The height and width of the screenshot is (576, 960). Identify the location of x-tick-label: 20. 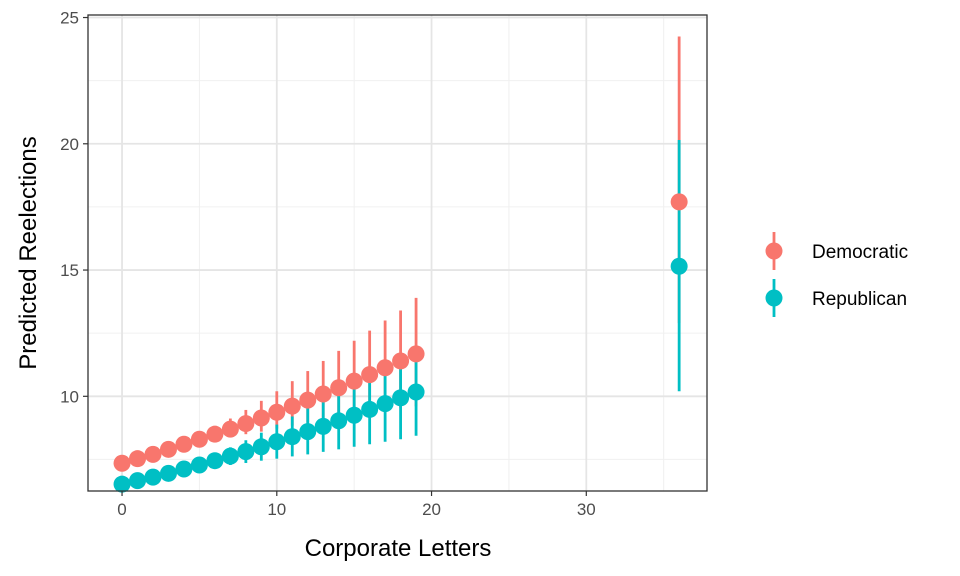
(431, 509).